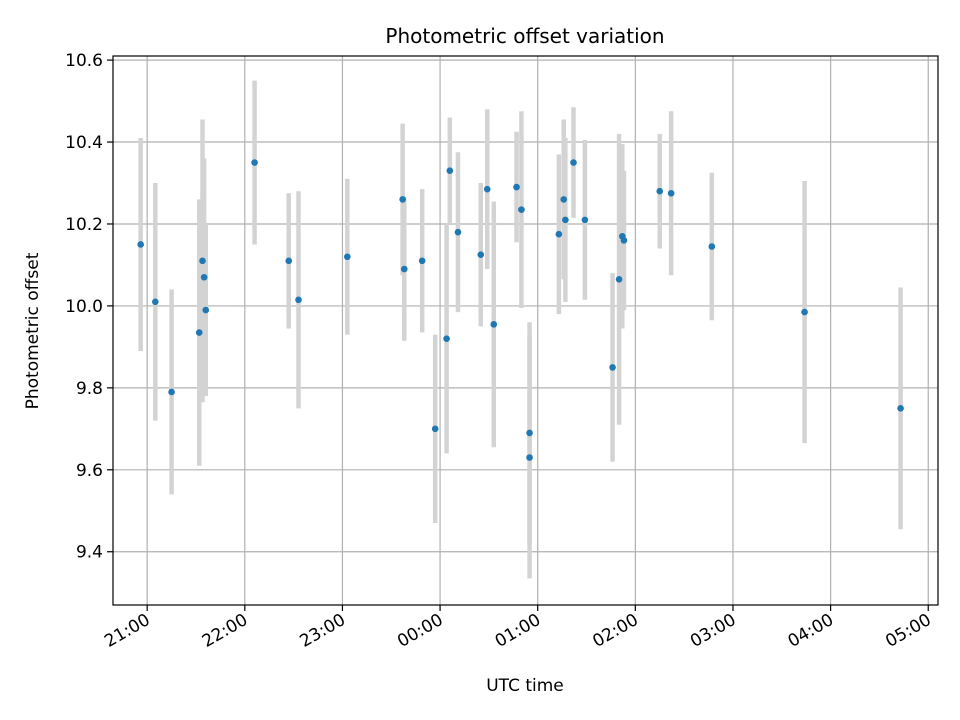  I want to click on y-tick-label: 10.4, so click(84, 143).